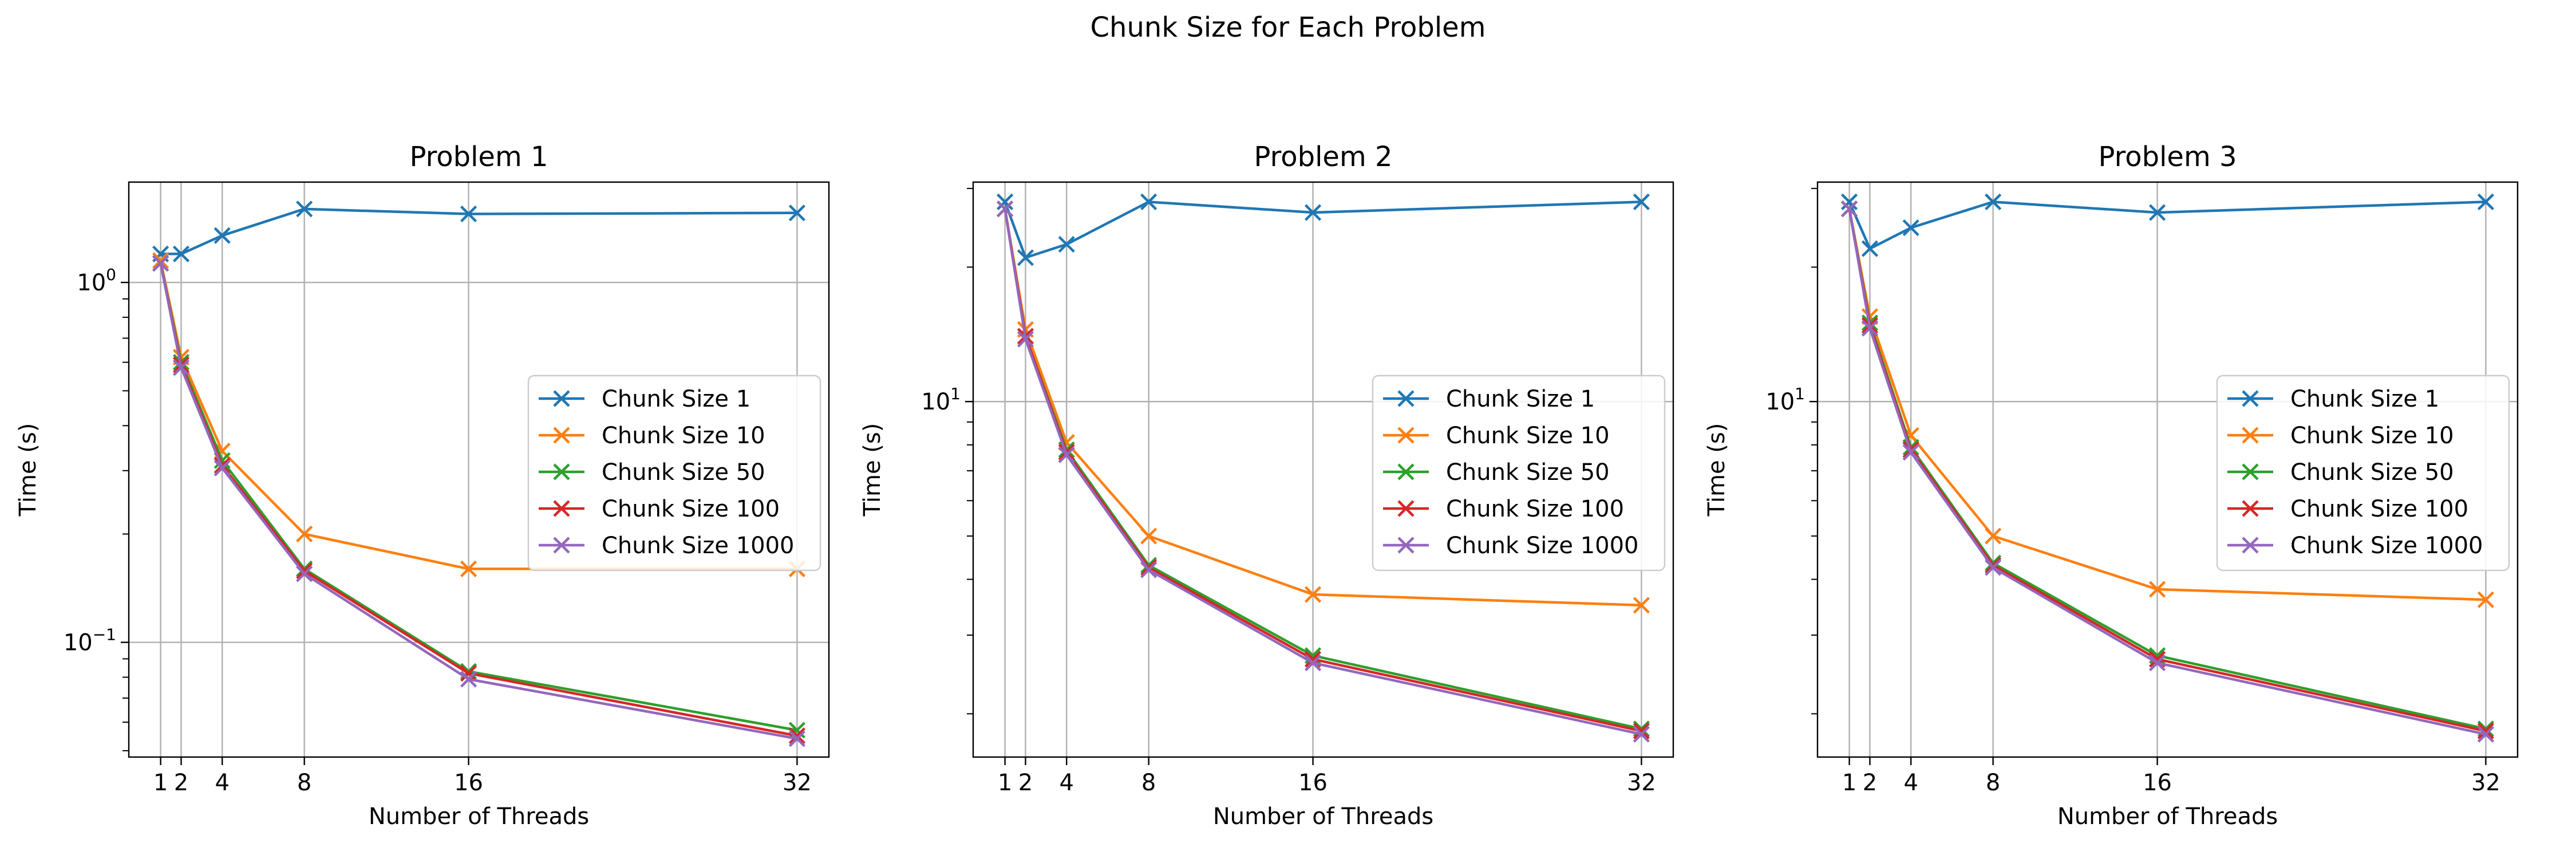 The image size is (2576, 859). I want to click on legend-label: Chunk Size 10, so click(2372, 436).